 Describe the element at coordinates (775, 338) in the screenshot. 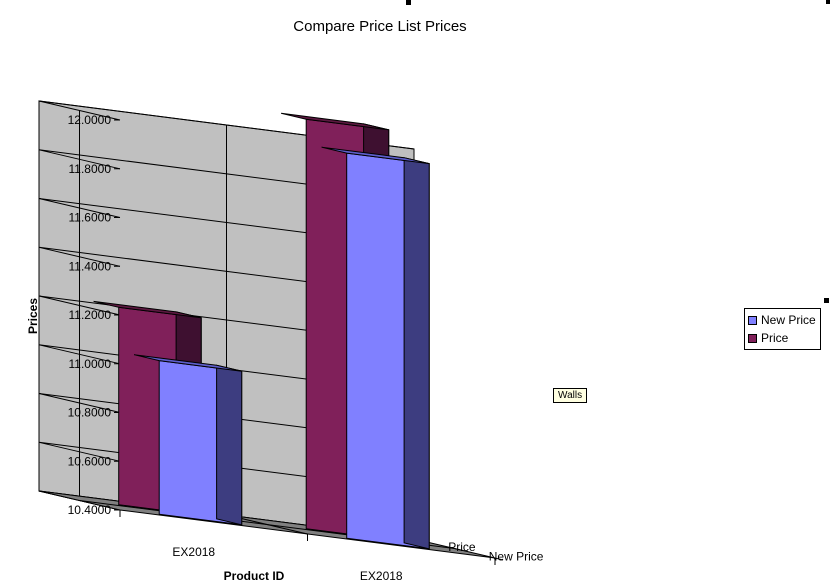

I see `legend-label-price: Price` at that location.